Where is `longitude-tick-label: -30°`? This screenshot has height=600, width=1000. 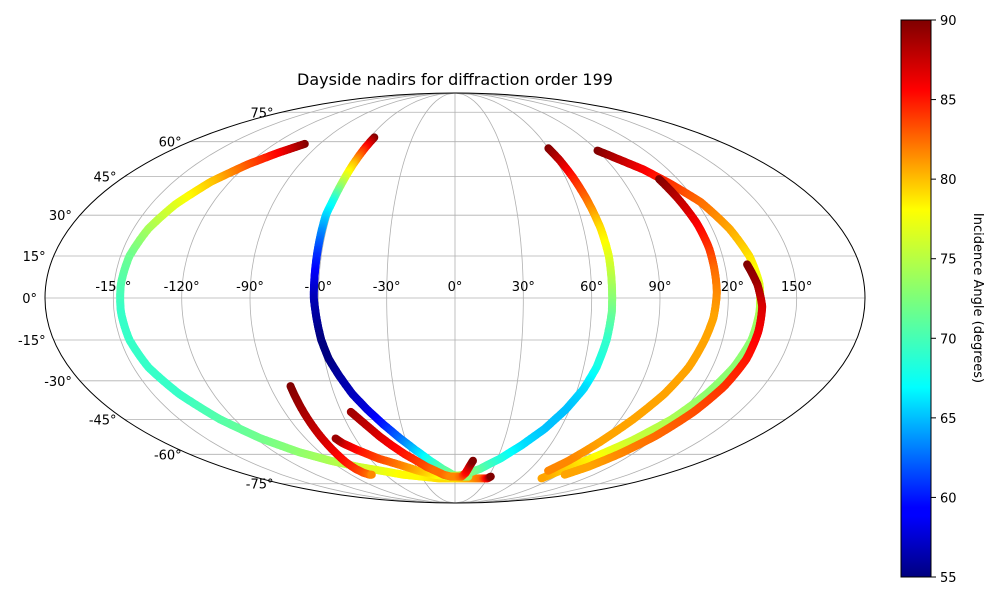 longitude-tick-label: -30° is located at coordinates (387, 287).